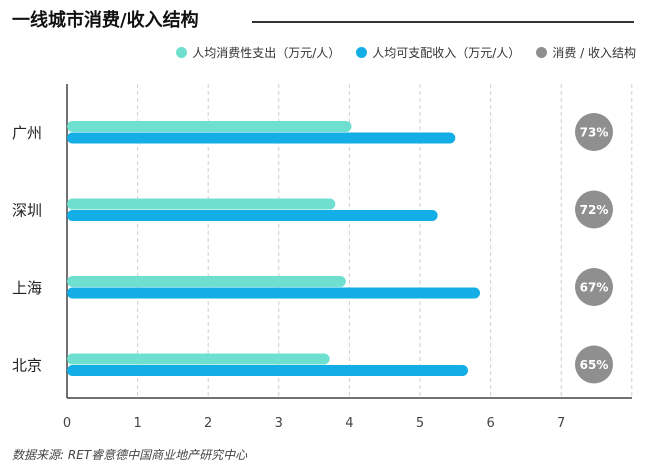  Describe the element at coordinates (561, 423) in the screenshot. I see `x-tick-label: 7` at that location.